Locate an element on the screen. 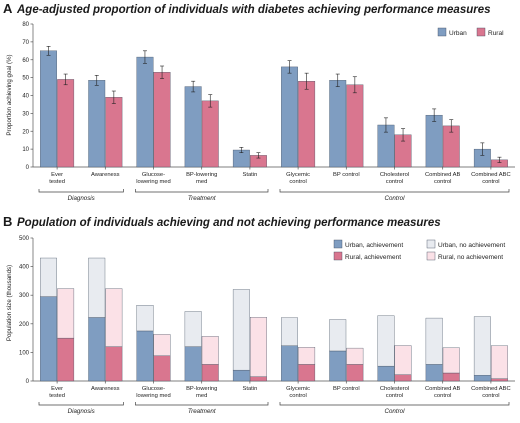 The width and height of the screenshot is (520, 423). bar-rural-bp-lowering-med is located at coordinates (210, 134).